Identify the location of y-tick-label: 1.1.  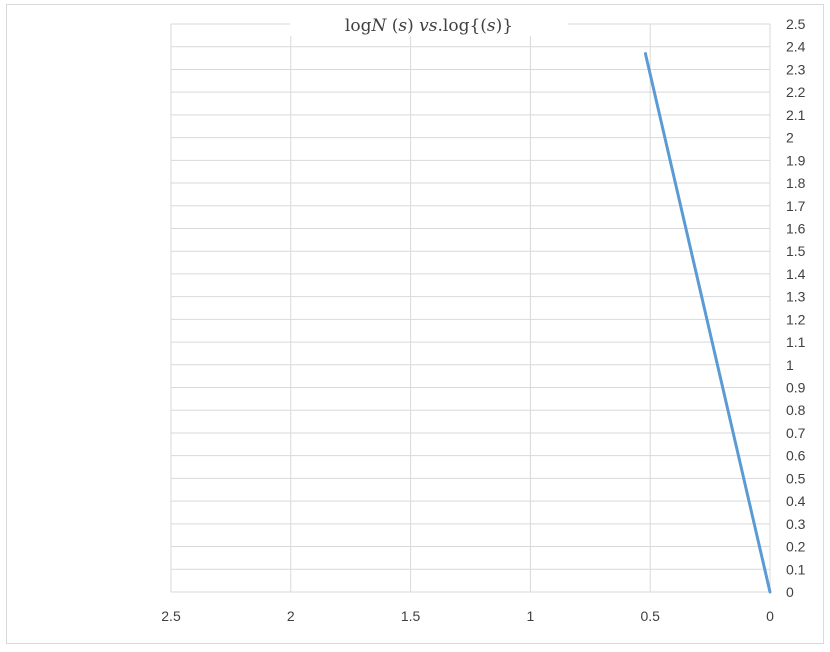
(796, 342).